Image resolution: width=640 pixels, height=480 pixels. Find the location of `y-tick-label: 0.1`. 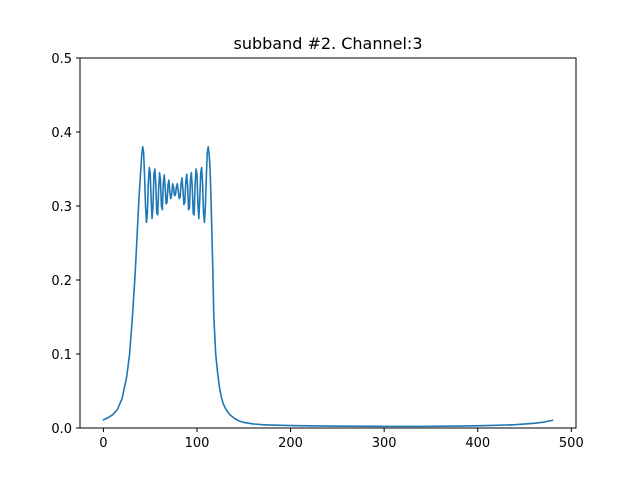

y-tick-label: 0.1 is located at coordinates (61, 355).